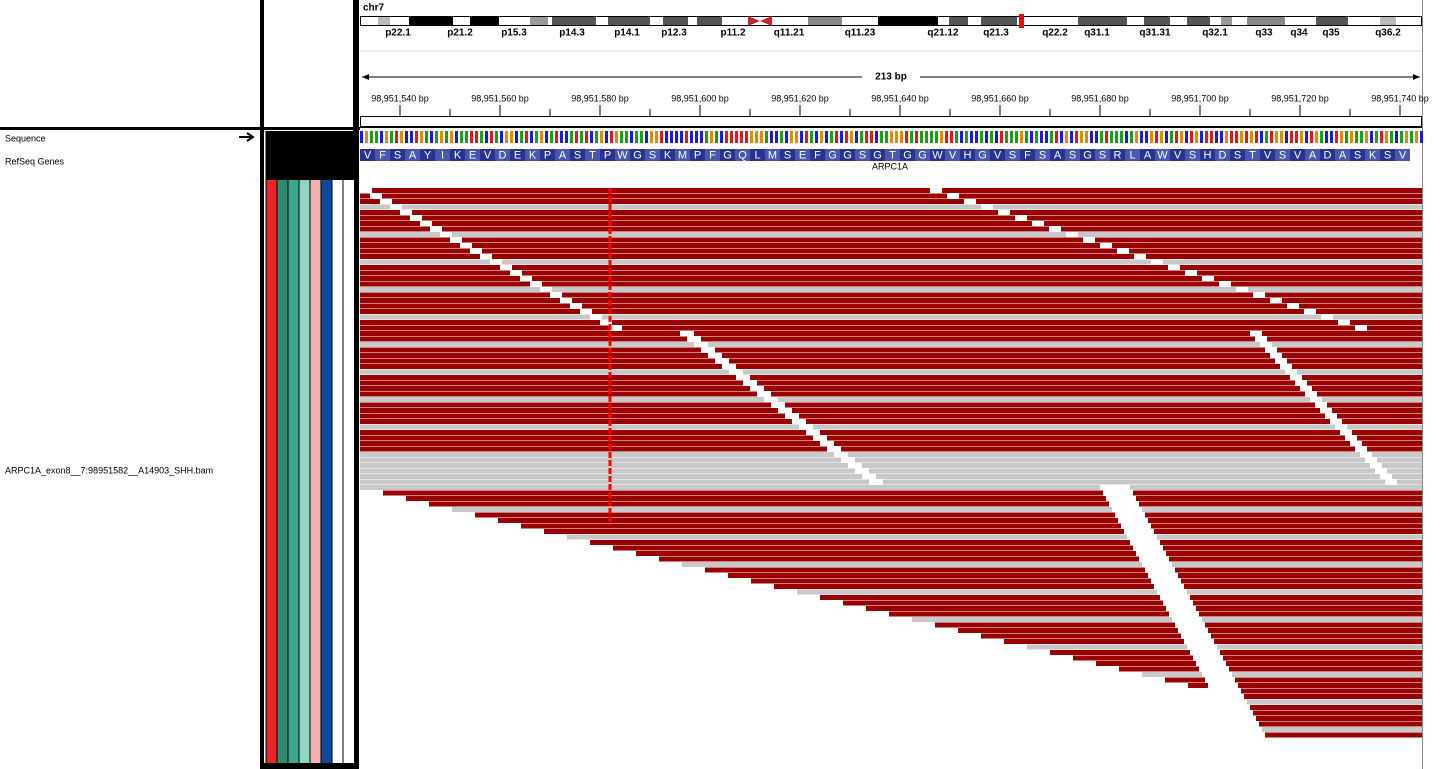 The height and width of the screenshot is (769, 1440). What do you see at coordinates (25, 138) in the screenshot?
I see `track-name: Sequence` at bounding box center [25, 138].